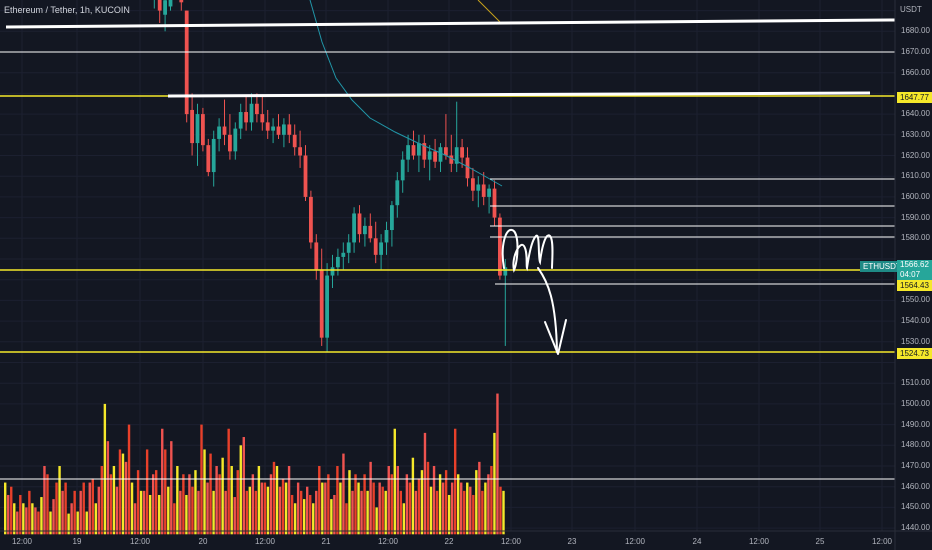 The width and height of the screenshot is (932, 550). What do you see at coordinates (915, 51) in the screenshot?
I see `price-label: 1670.00` at bounding box center [915, 51].